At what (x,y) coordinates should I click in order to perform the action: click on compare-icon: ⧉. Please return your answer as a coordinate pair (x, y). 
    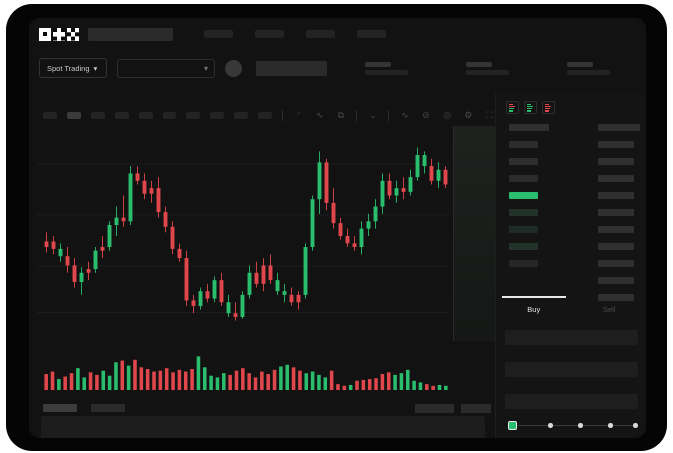
    Looking at the image, I should click on (341, 114).